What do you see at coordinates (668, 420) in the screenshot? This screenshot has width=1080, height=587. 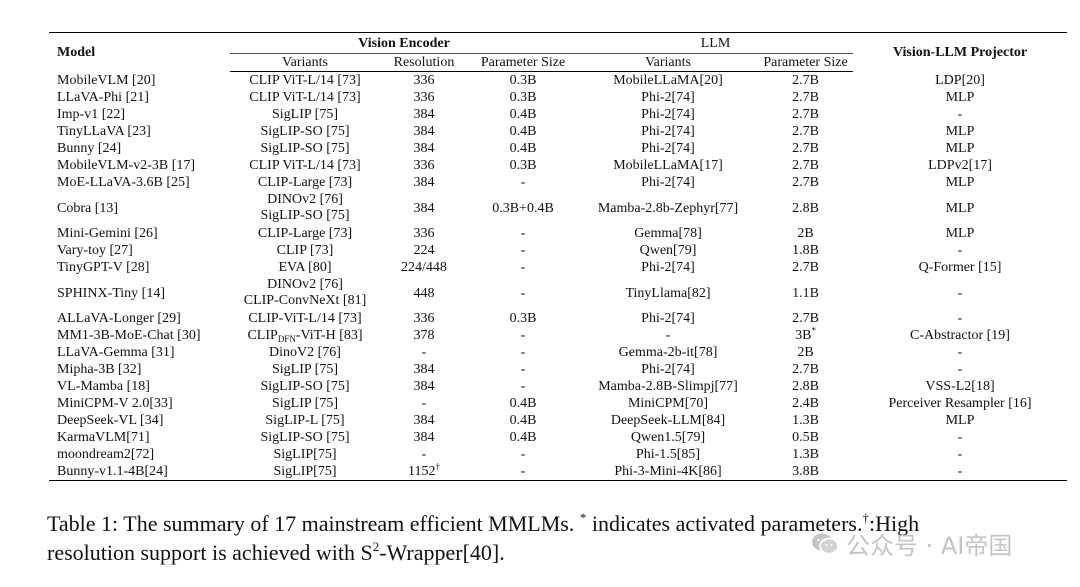 I see `cell-llm: DeepSeek-LLM[84]` at bounding box center [668, 420].